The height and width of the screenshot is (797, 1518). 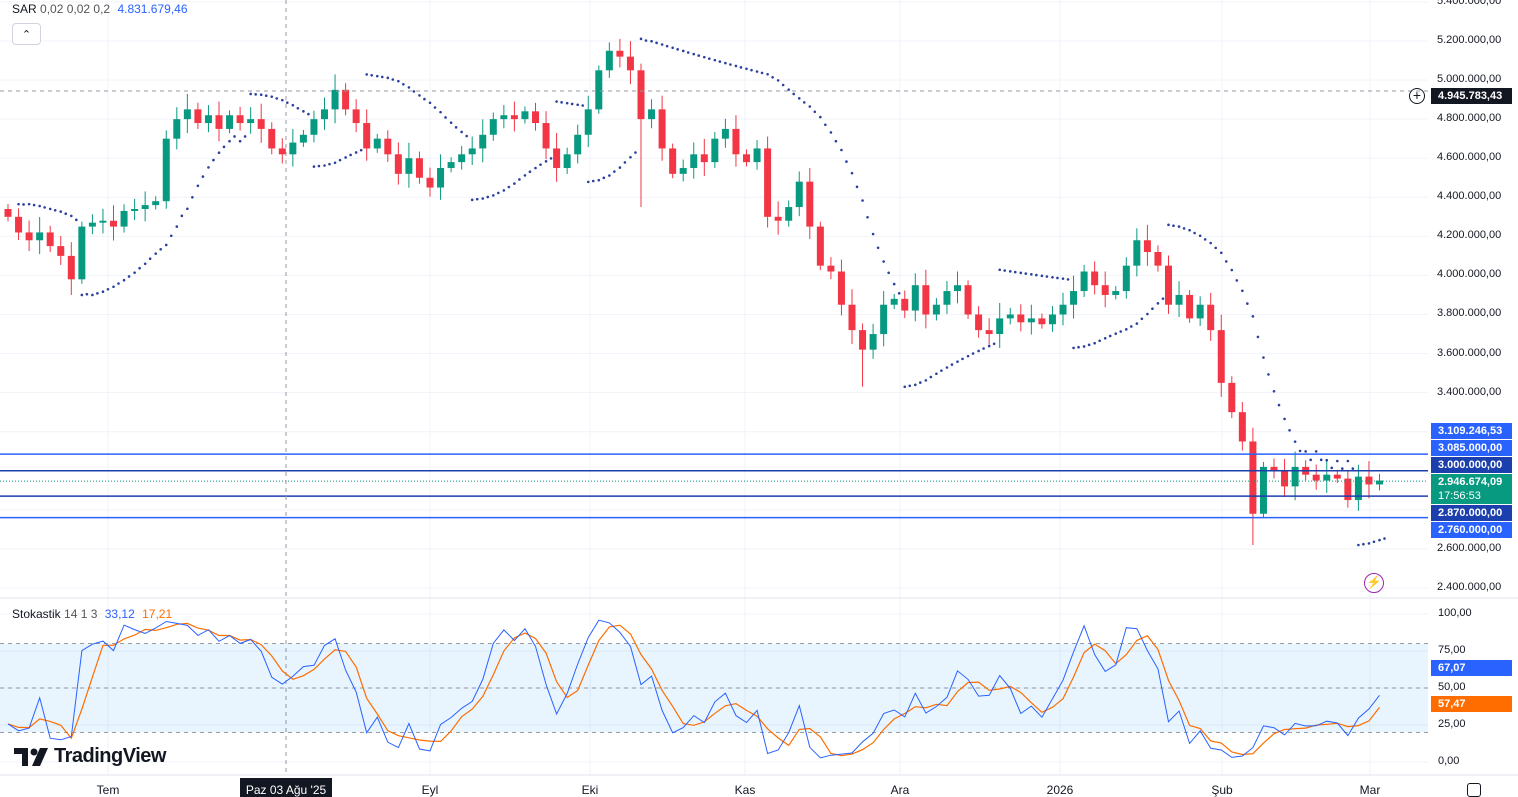 I want to click on sar-value: 4.831.679,46, so click(x=152, y=9).